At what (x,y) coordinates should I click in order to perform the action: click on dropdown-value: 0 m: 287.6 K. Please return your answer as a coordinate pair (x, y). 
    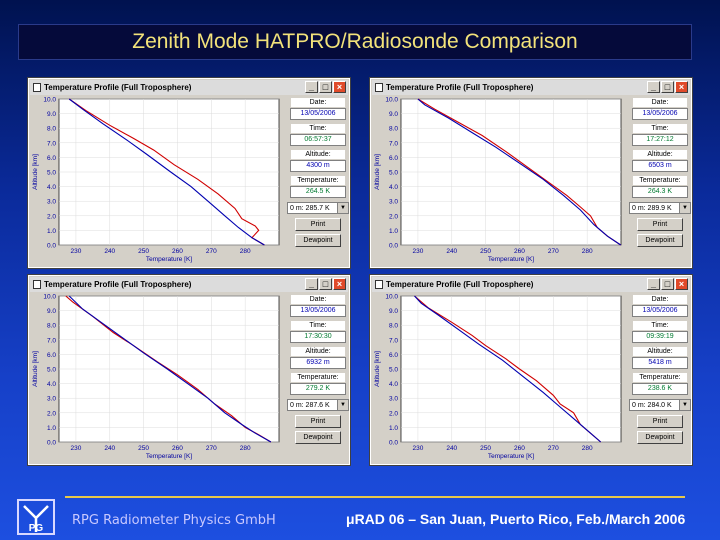
    Looking at the image, I should click on (310, 405).